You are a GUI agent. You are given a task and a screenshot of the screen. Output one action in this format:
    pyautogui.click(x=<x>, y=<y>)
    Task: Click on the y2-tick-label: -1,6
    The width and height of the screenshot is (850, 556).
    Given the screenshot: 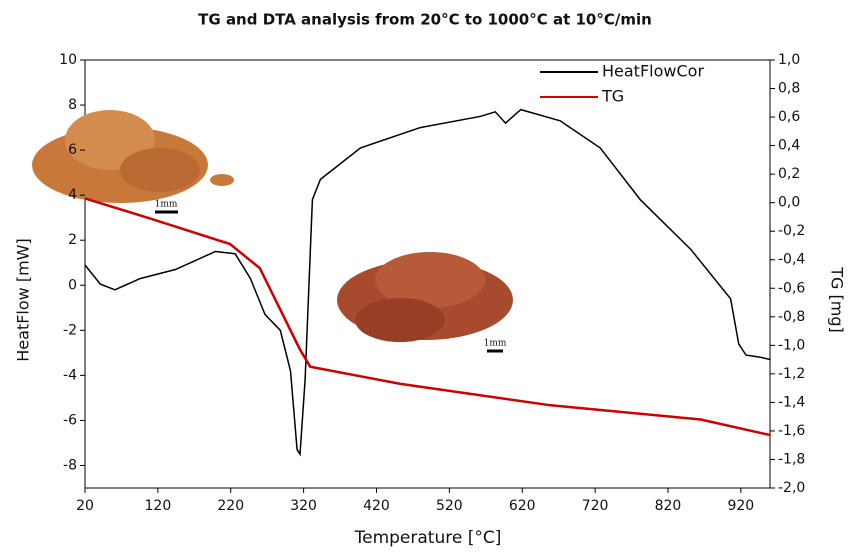 What is the action you would take?
    pyautogui.click(x=791, y=431)
    